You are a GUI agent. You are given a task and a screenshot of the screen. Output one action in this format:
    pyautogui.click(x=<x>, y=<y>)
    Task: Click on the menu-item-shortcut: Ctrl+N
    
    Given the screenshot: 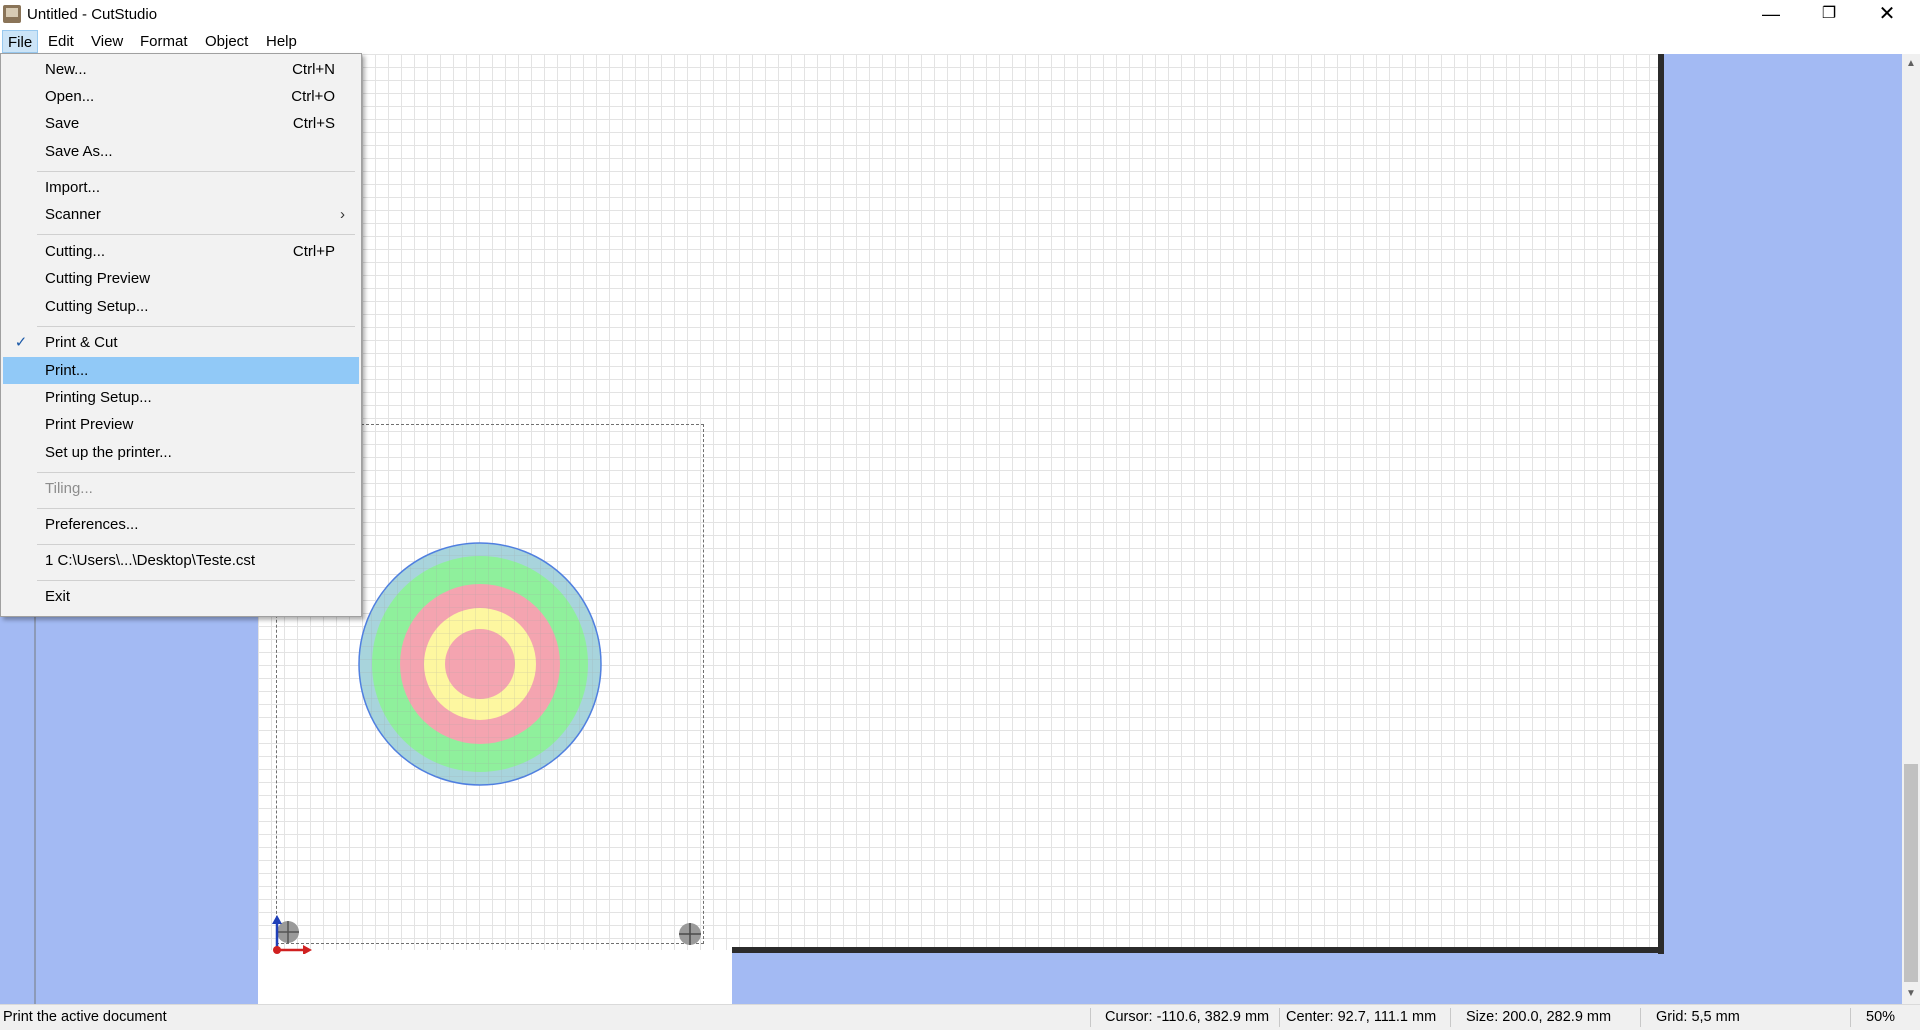 What is the action you would take?
    pyautogui.click(x=313, y=69)
    